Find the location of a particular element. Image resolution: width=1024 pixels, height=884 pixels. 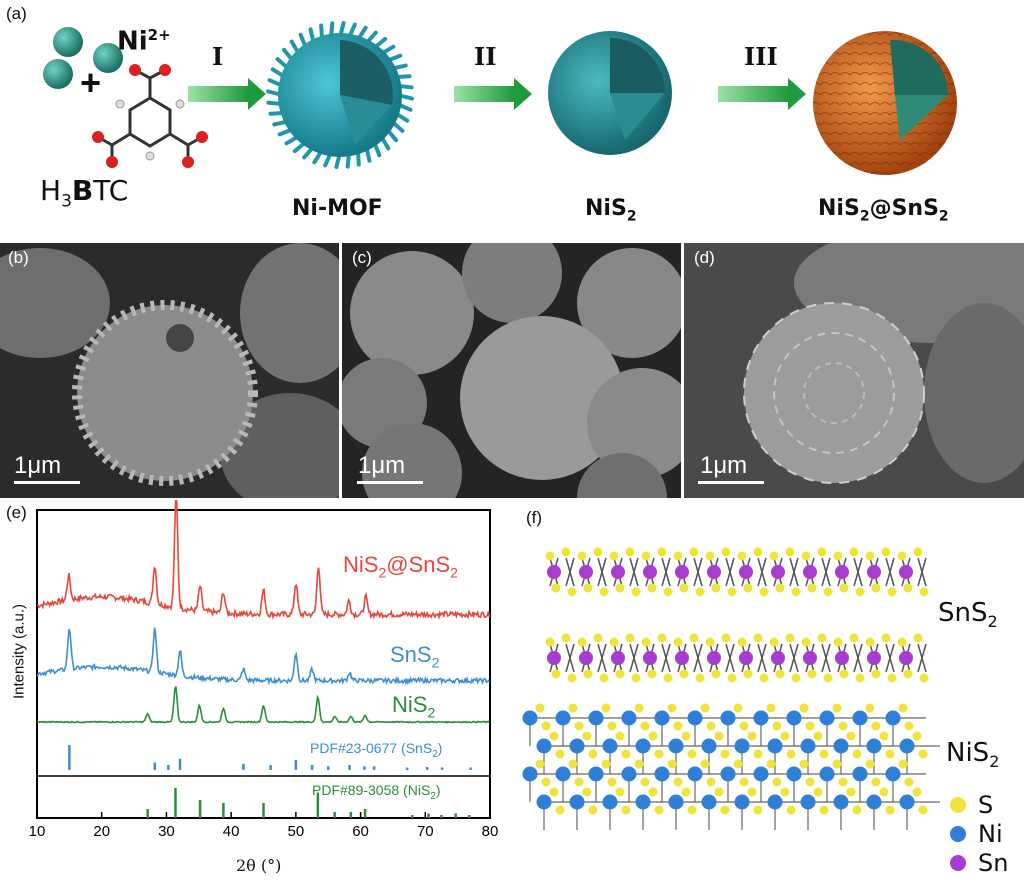

xrd-ylabel: Intensity (a.u.) is located at coordinates (19, 651).